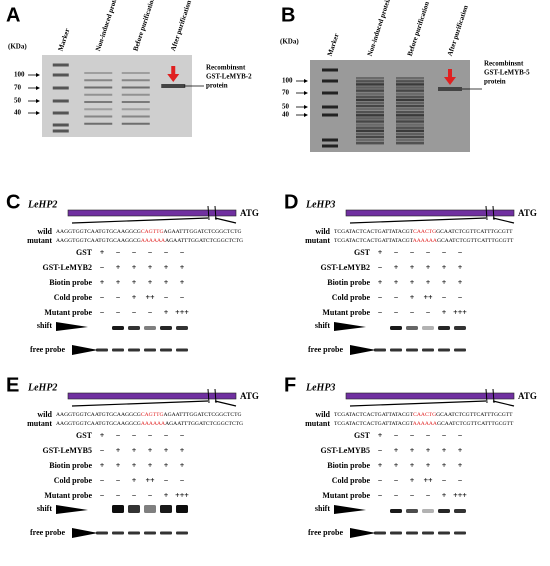  What do you see at coordinates (44, 508) in the screenshot?
I see `shift-label: shift` at bounding box center [44, 508].